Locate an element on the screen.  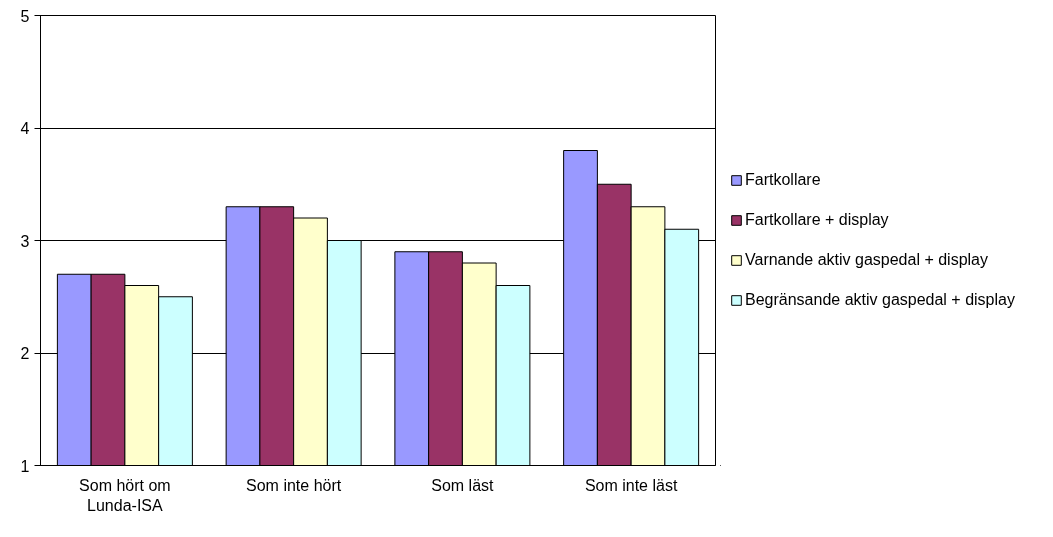
x-tick-label: Som läst is located at coordinates (463, 485).